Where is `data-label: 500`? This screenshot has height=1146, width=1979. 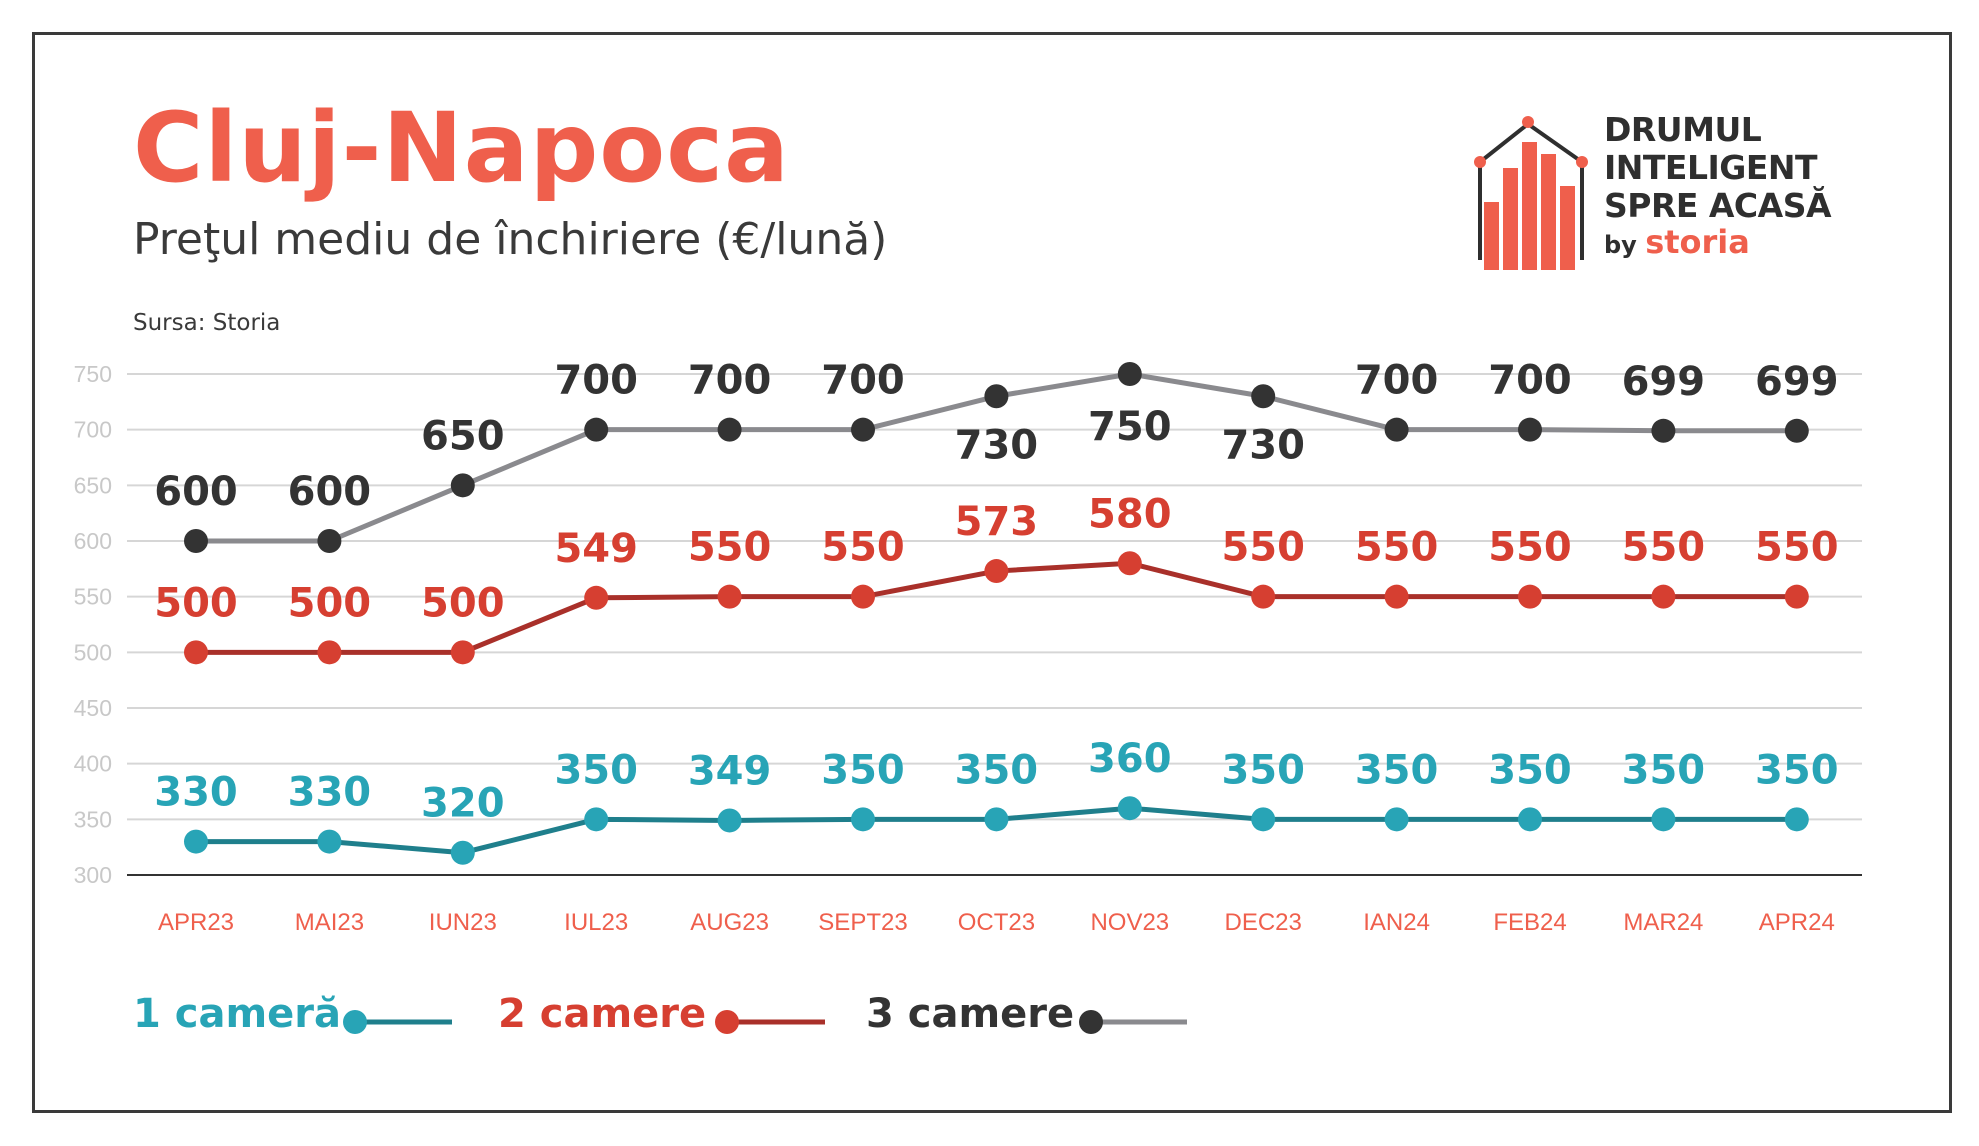 data-label: 500 is located at coordinates (196, 603).